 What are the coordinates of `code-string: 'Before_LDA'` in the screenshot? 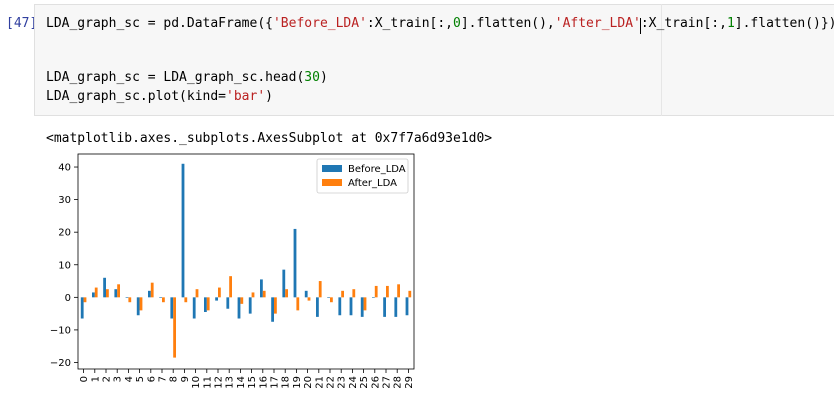 It's located at (319, 23).